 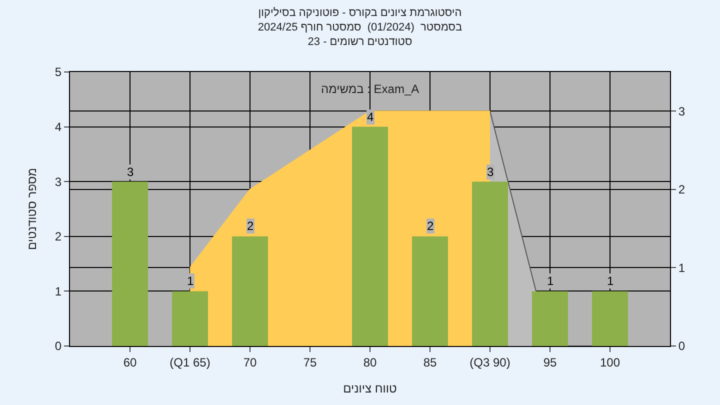 What do you see at coordinates (310, 362) in the screenshot?
I see `x-tick-label: 75` at bounding box center [310, 362].